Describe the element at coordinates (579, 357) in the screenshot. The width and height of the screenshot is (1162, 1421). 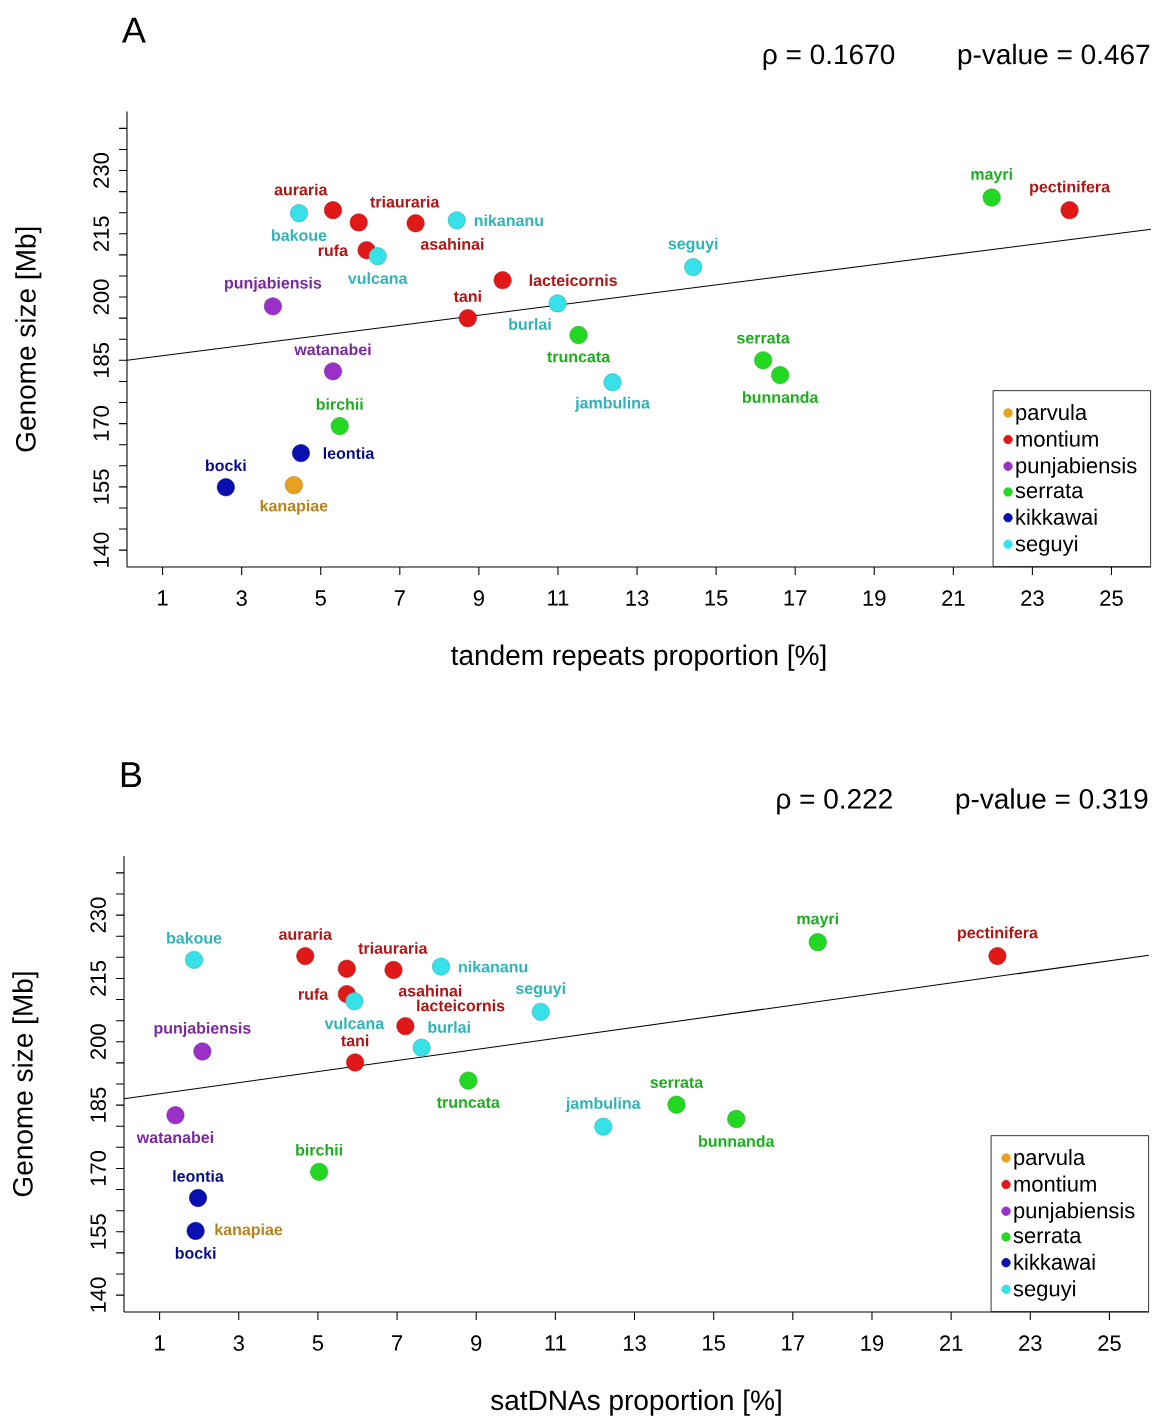
I see `annotation: truncata` at that location.